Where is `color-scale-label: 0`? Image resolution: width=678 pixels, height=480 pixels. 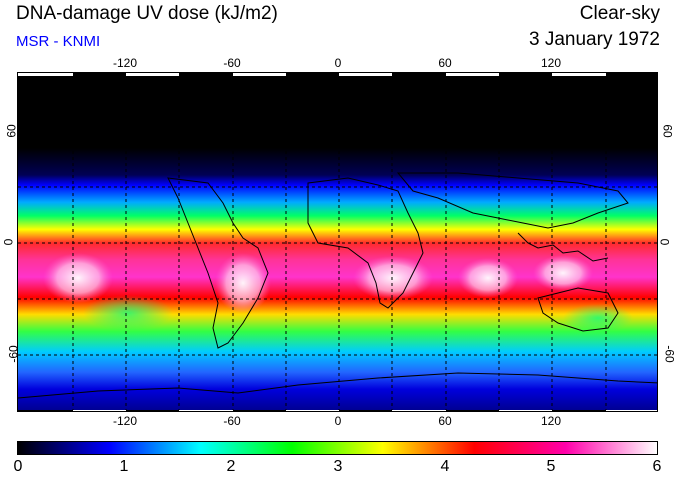
color-scale-label: 0 is located at coordinates (18, 466).